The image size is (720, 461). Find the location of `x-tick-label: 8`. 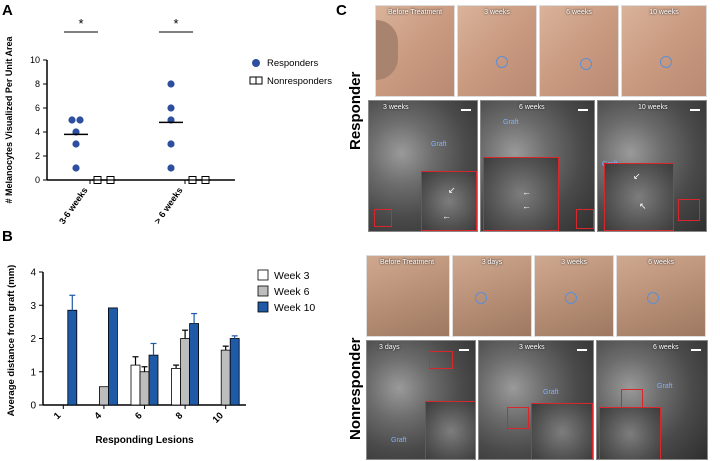

x-tick-label: 8 is located at coordinates (180, 416).